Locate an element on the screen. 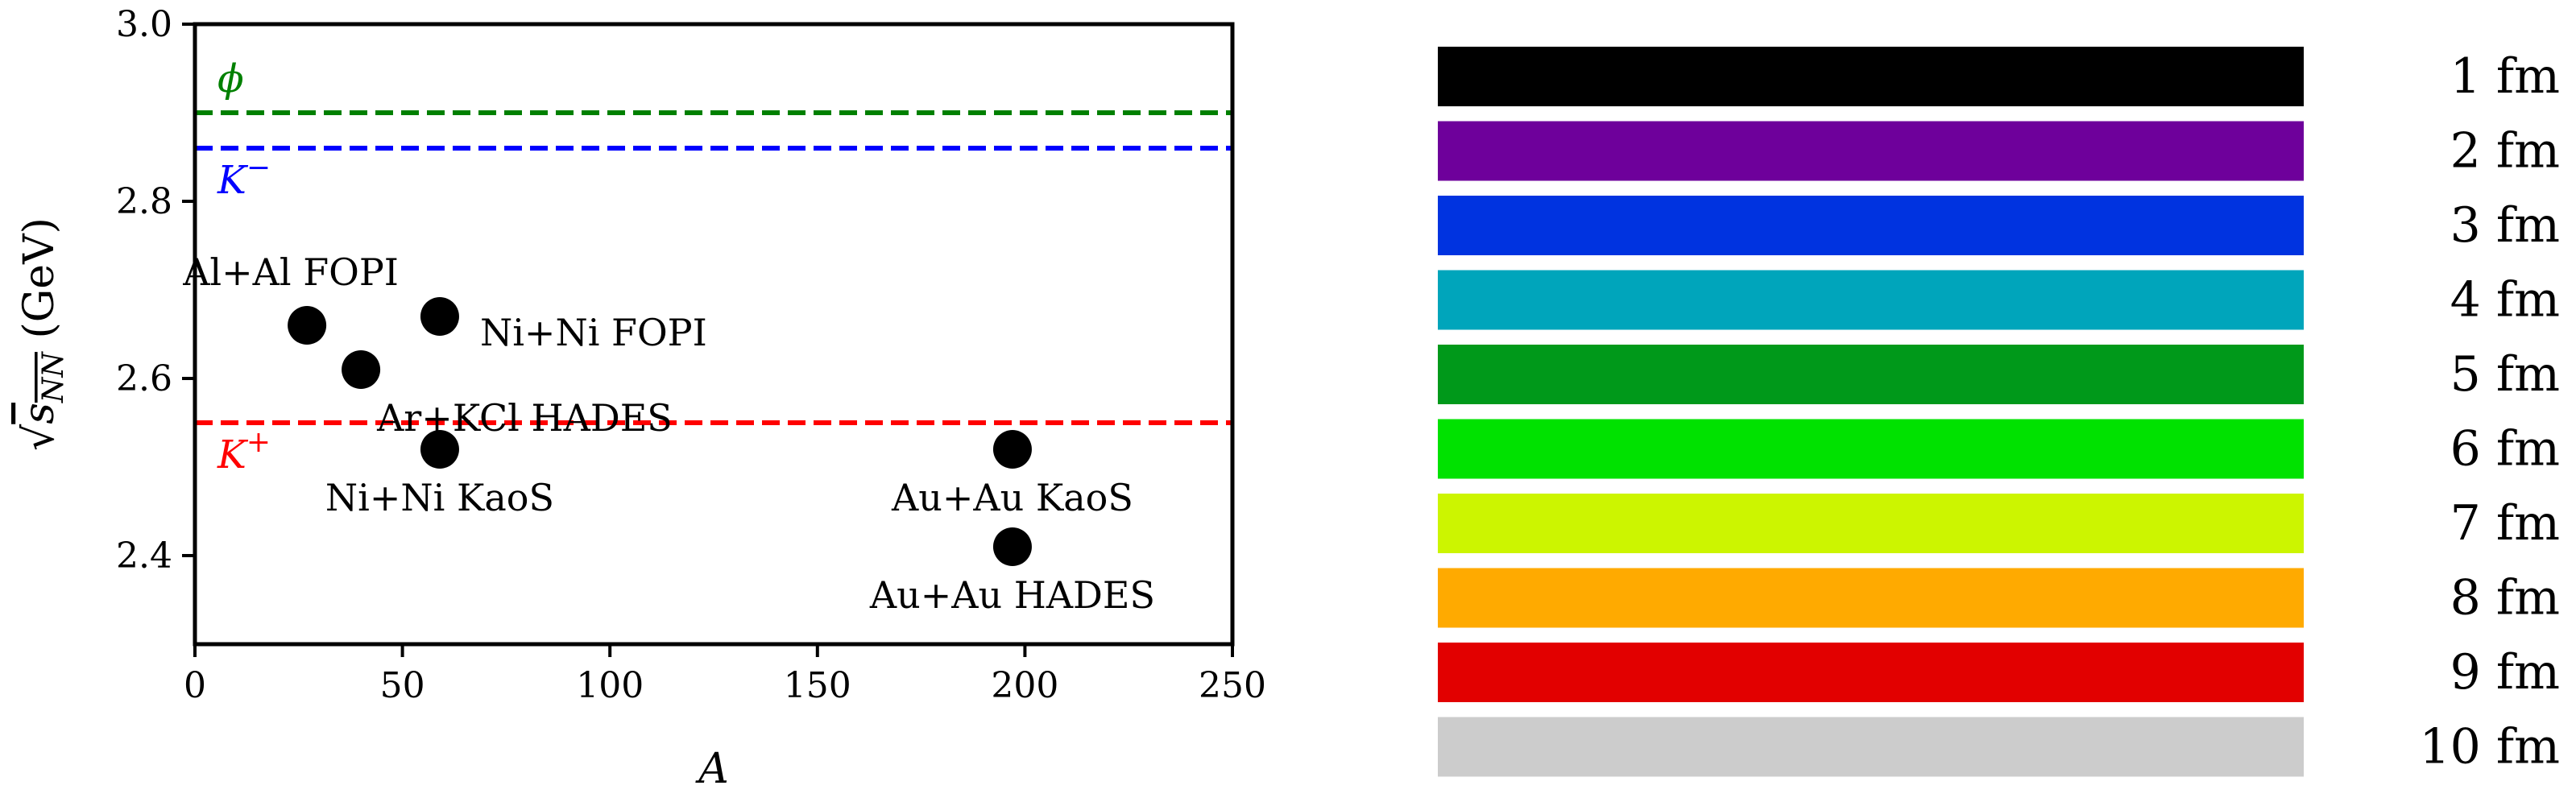  x-tick-label-2: 100 is located at coordinates (610, 685).